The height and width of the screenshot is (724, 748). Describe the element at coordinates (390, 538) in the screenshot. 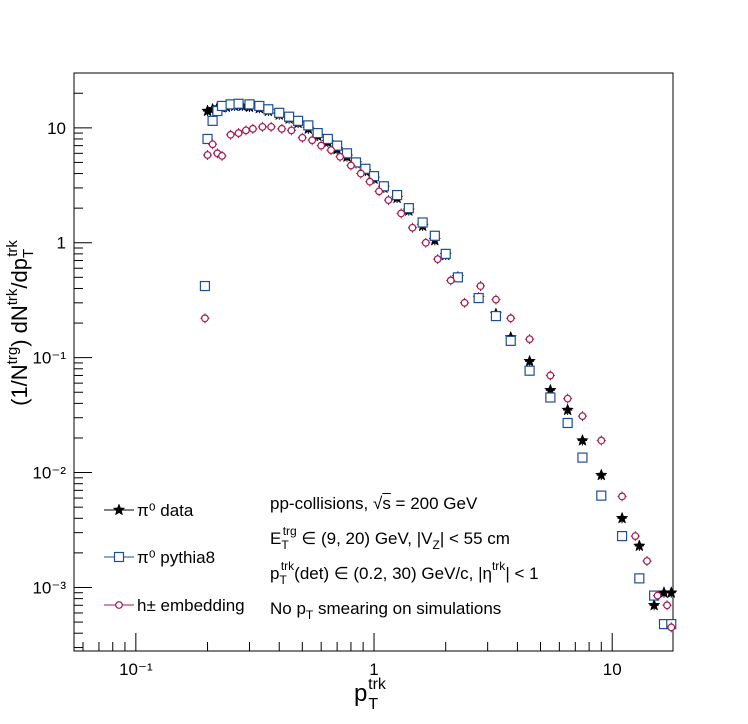

I see `annotation-trigger: ETtrg ∈ (9, 20) GeV, |VZ| < 55 cm` at that location.